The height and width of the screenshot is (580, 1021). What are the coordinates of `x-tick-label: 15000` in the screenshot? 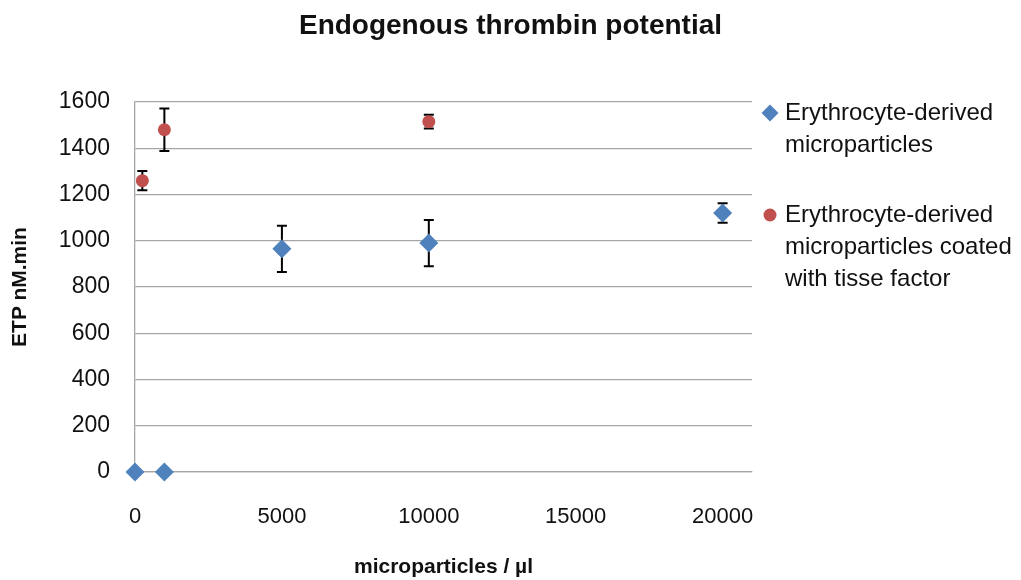 It's located at (576, 516).